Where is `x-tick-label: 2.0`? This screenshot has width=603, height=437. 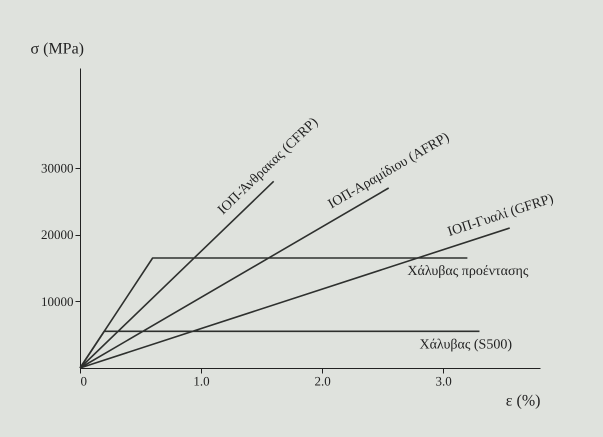
x-tick-label: 2.0 is located at coordinates (322, 381).